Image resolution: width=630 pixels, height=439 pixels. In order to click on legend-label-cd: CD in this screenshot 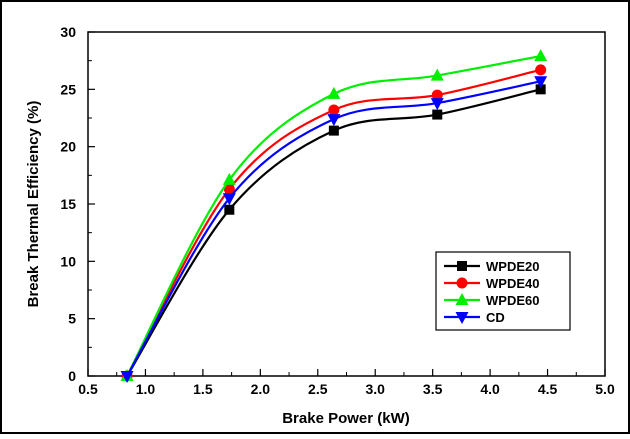, I will do `click(495, 317)`.